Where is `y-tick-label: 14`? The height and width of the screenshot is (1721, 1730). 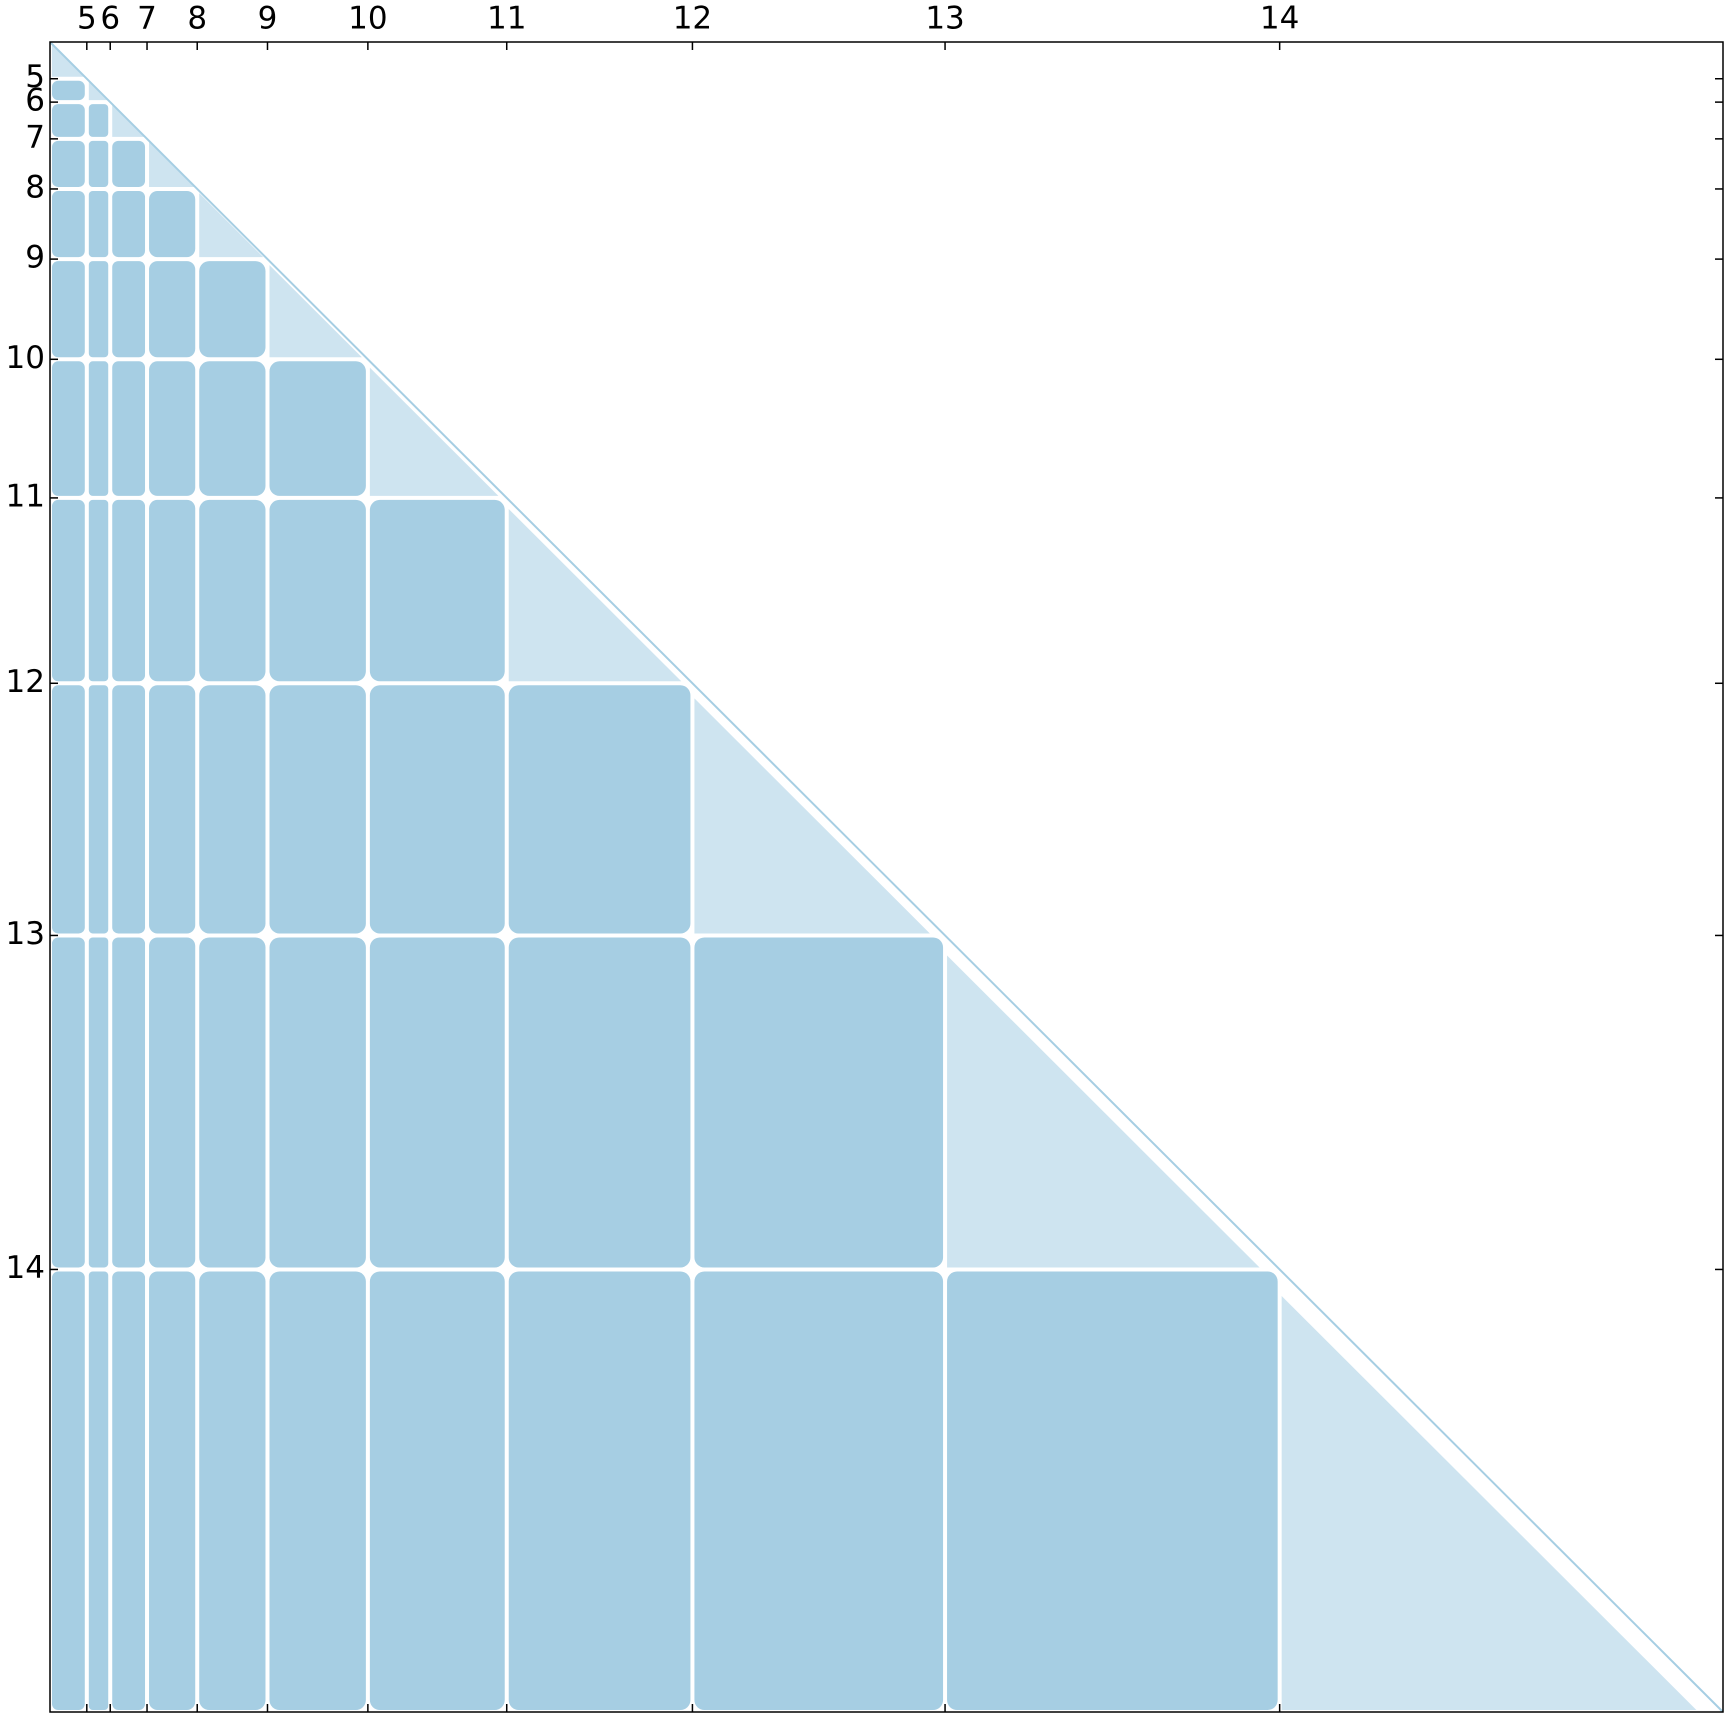
y-tick-label: 14 is located at coordinates (25, 1268).